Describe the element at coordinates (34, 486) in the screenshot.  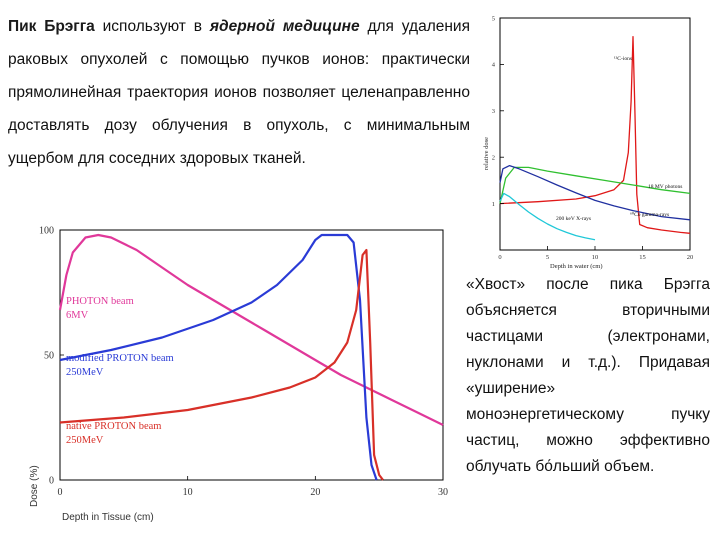
I see `y-axis-label: Dose (%)` at that location.